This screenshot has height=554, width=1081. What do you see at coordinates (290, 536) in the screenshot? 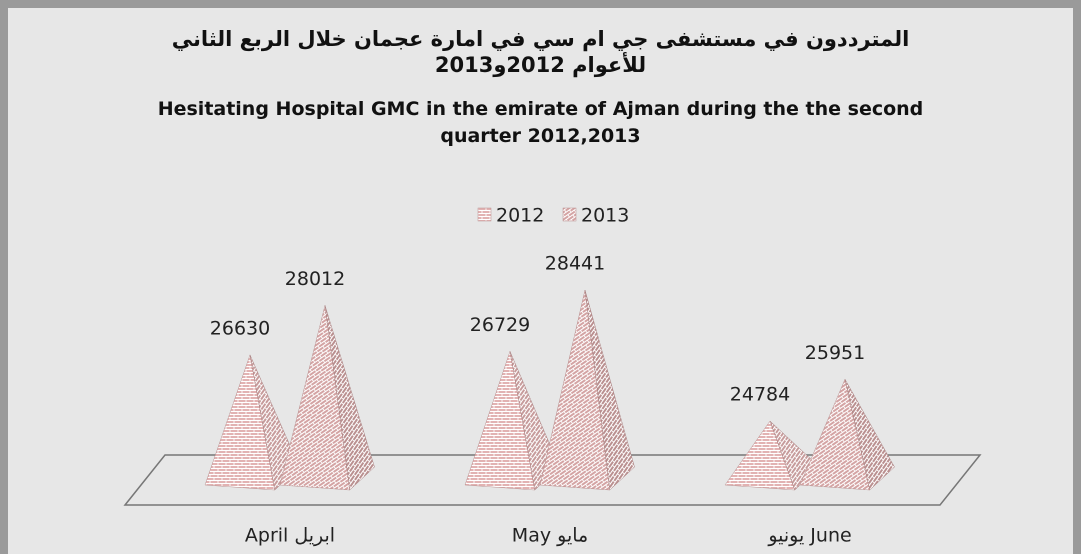
I see `x-tick-label: April ابريل` at bounding box center [290, 536].